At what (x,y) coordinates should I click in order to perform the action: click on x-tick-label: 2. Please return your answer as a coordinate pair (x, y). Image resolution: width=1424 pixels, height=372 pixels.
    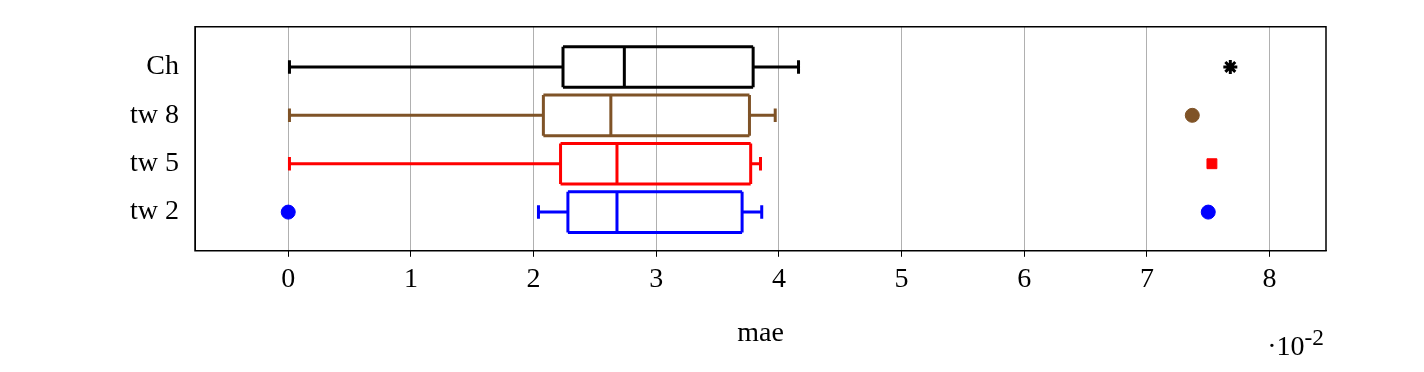
    Looking at the image, I should click on (533, 277).